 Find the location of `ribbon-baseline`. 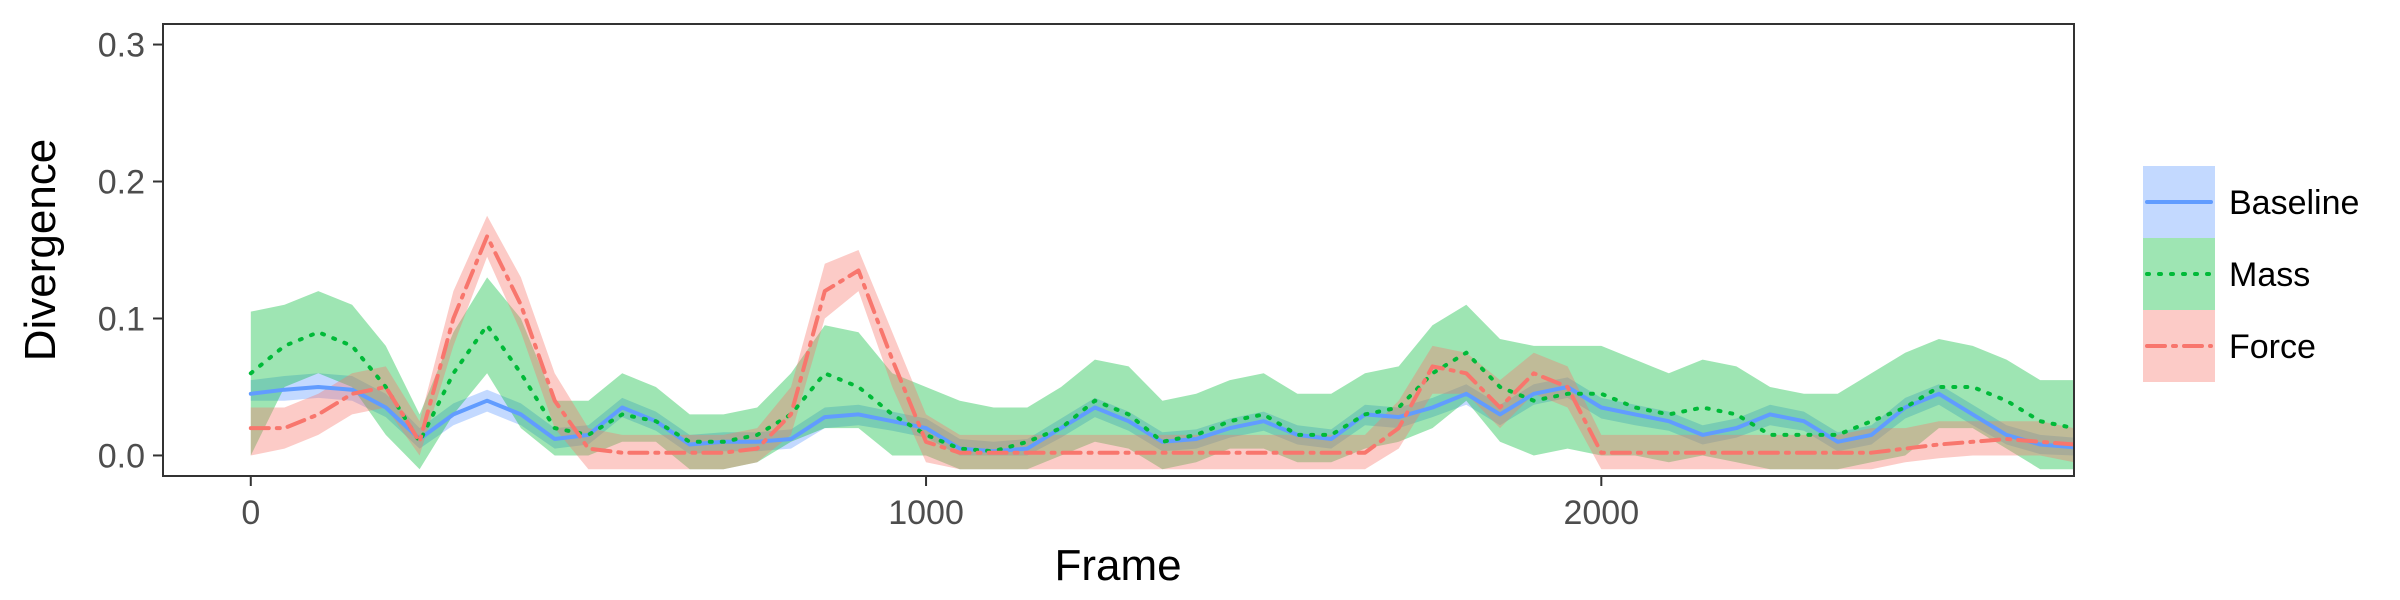

ribbon-baseline is located at coordinates (1162, 414).